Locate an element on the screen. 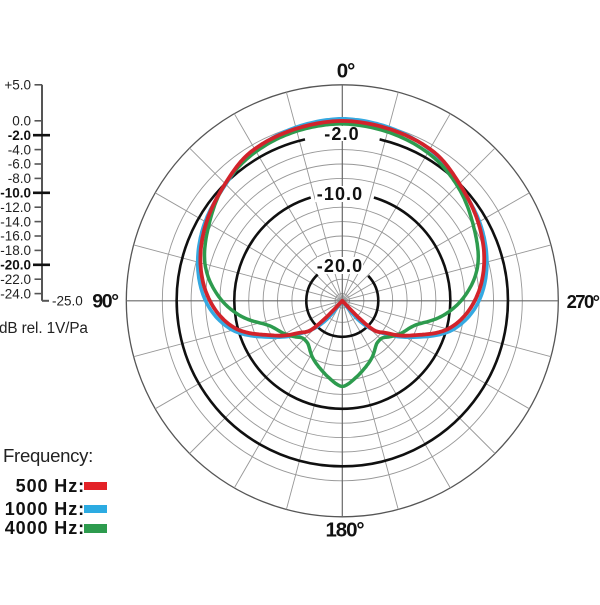 The height and width of the screenshot is (605, 600). svg-text: 0° is located at coordinates (346, 71).